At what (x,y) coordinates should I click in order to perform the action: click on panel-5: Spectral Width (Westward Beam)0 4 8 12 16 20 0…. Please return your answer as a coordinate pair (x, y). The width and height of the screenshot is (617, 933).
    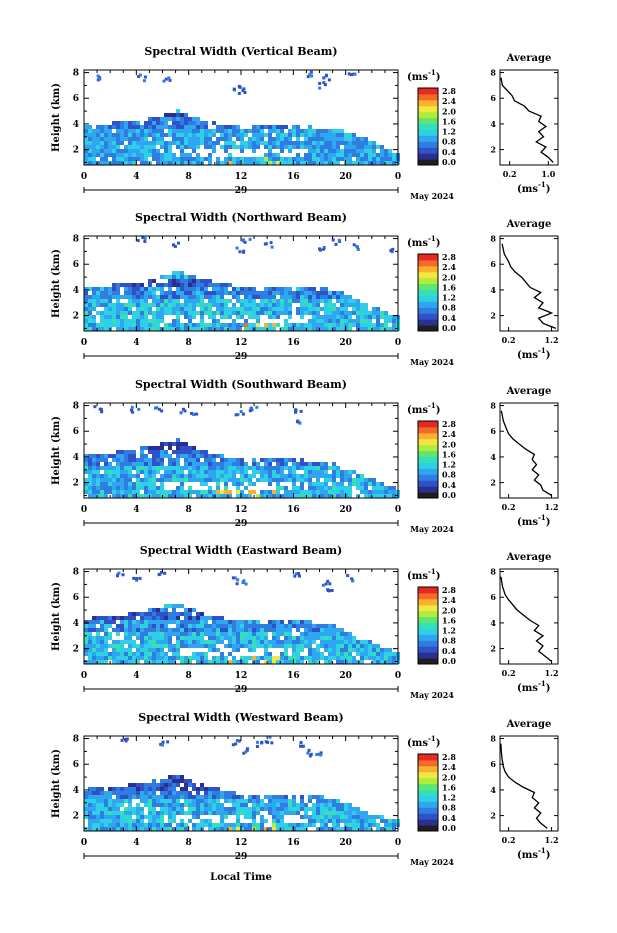
    Looking at the image, I should click on (305, 789).